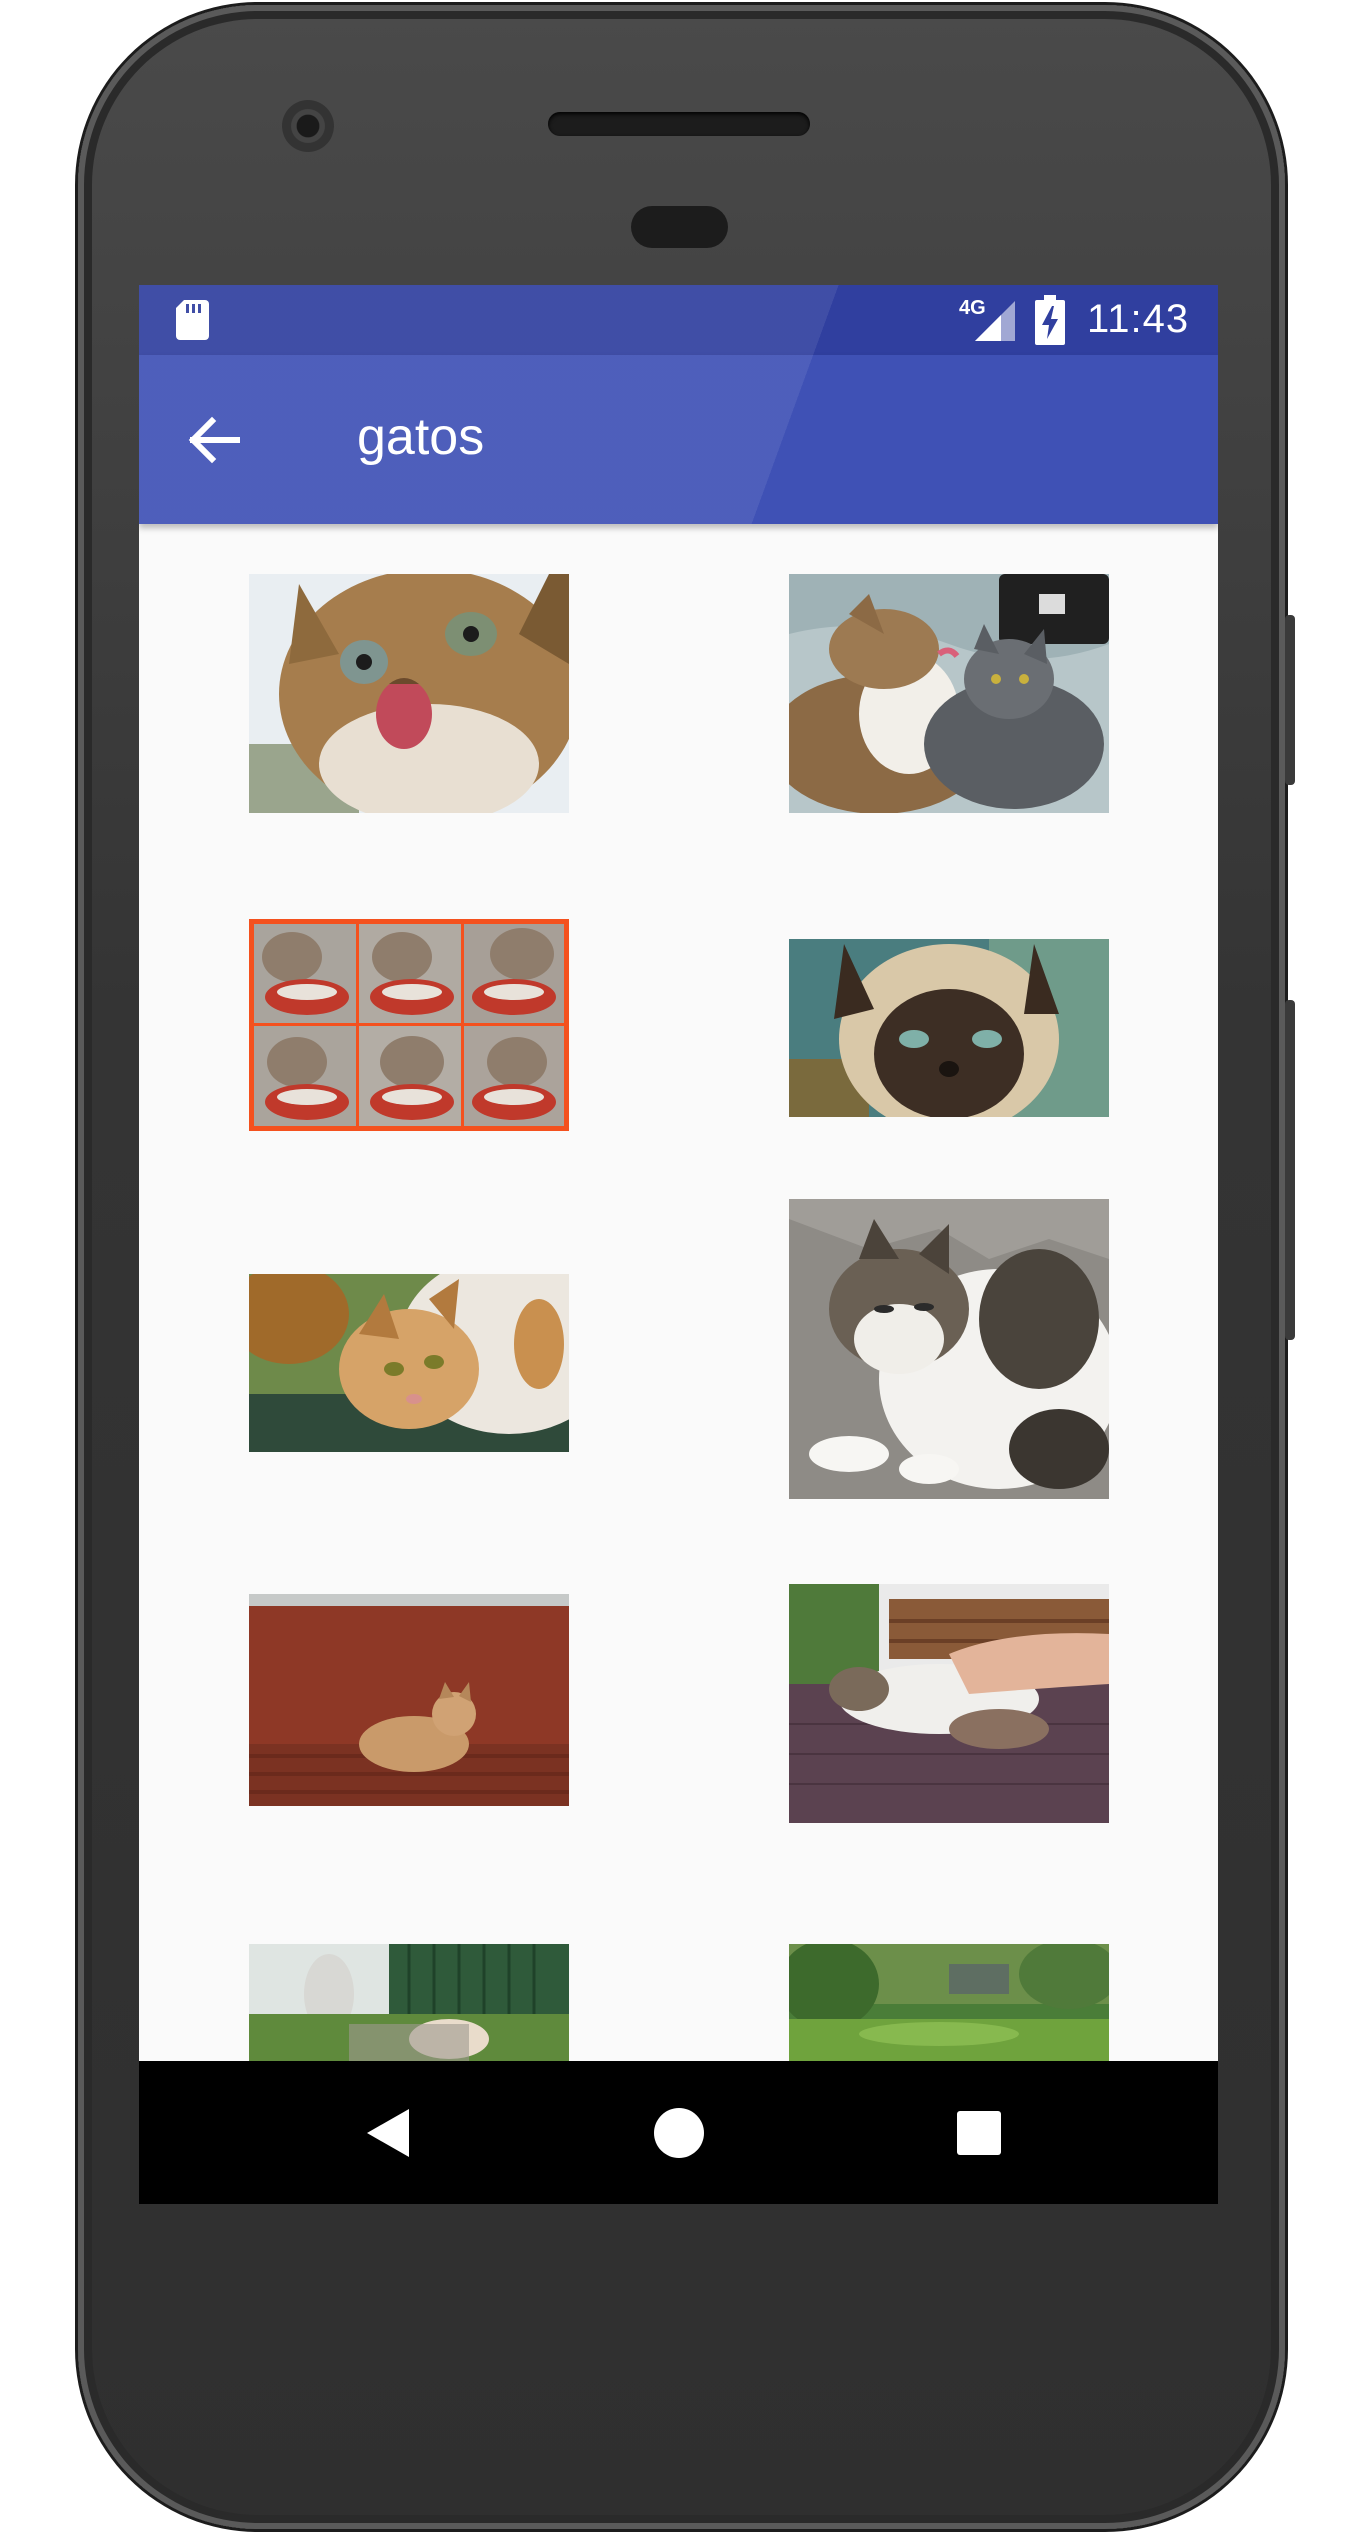 Image resolution: width=1370 pixels, height=2534 pixels. I want to click on battery-charging-icon, so click(1050, 320).